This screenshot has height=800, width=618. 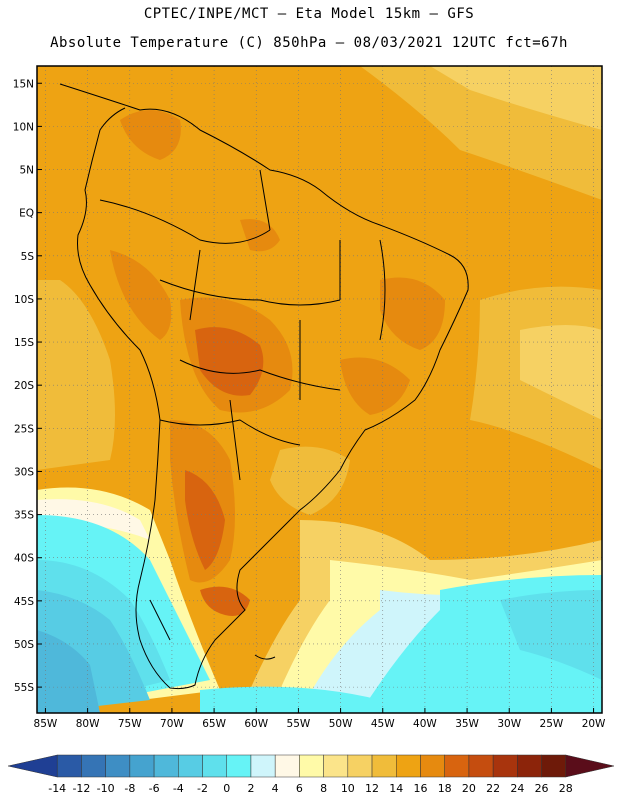 I want to click on colorbar-label: 0, so click(x=226, y=788).